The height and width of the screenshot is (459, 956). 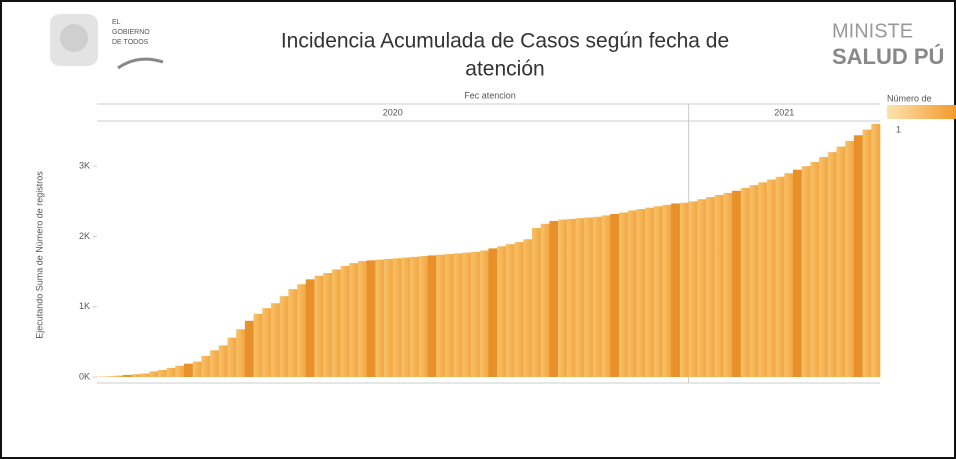 I want to click on logo, so click(x=107, y=42).